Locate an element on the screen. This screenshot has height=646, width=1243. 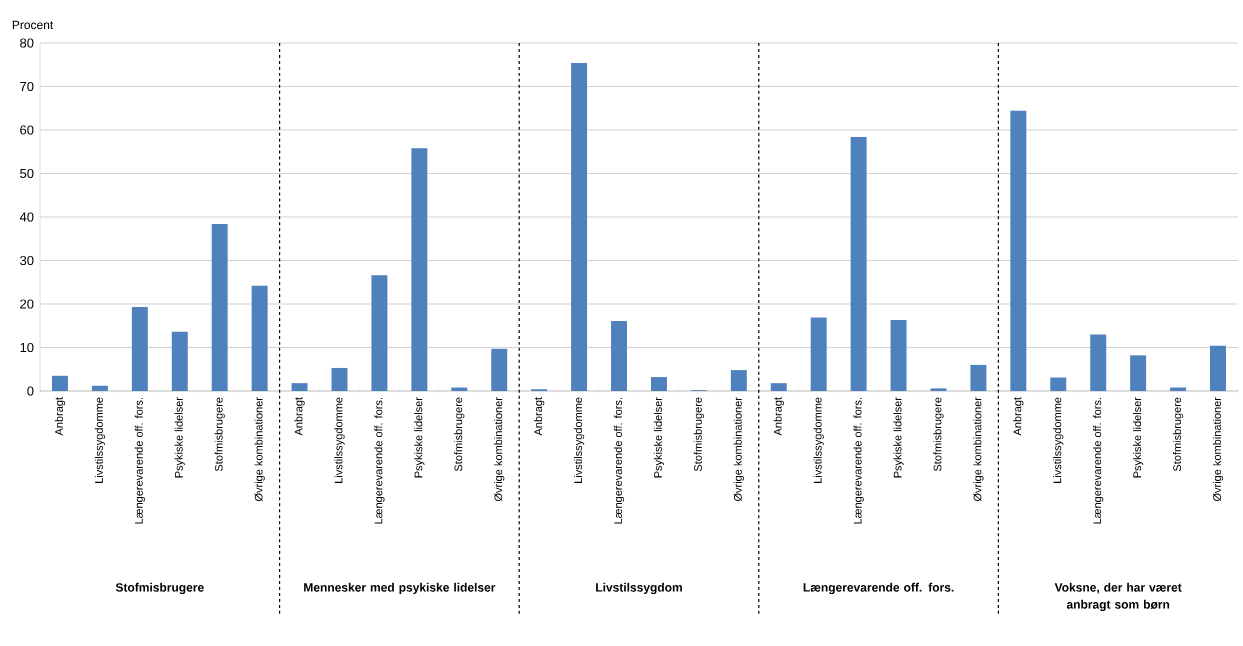
y-tick-label: 70 is located at coordinates (27, 86).